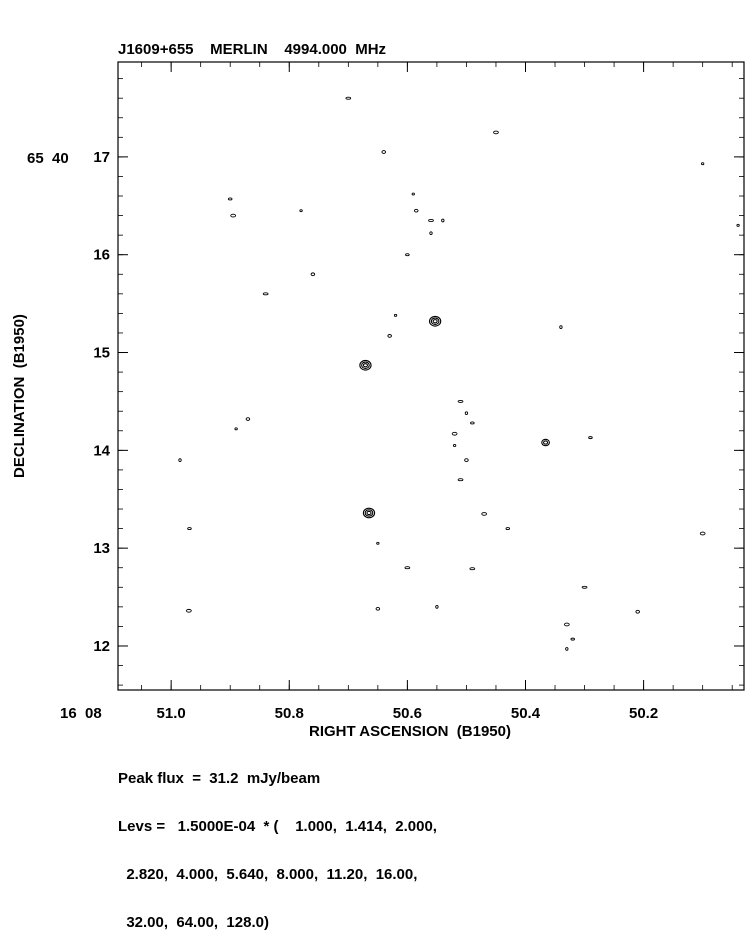  I want to click on y-tick-label: 15, so click(101, 353).